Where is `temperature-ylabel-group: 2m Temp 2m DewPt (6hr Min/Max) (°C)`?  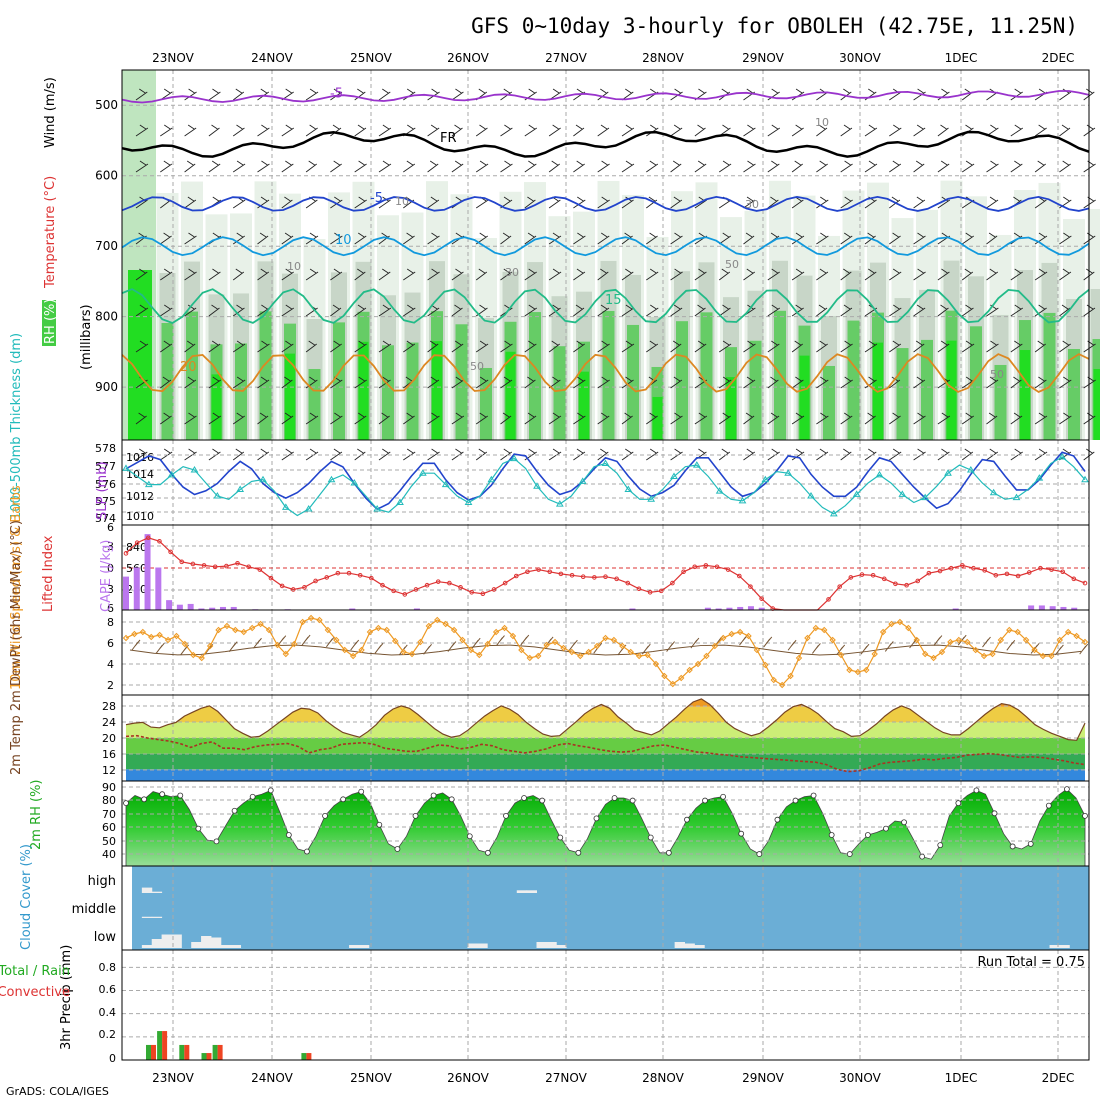
temperature-ylabel-group: 2m Temp 2m DewPt (6hr Min/Max) (°C) is located at coordinates (16, 647).